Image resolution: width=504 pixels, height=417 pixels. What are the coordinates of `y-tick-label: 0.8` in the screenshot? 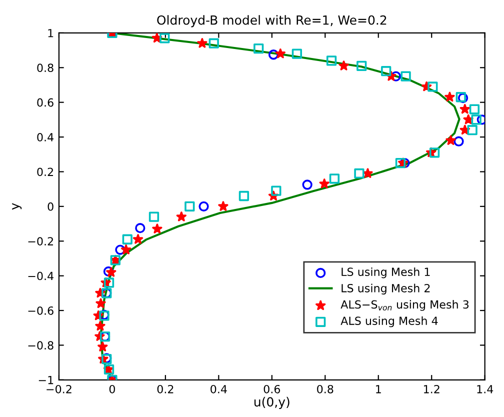 It's located at (45, 68).